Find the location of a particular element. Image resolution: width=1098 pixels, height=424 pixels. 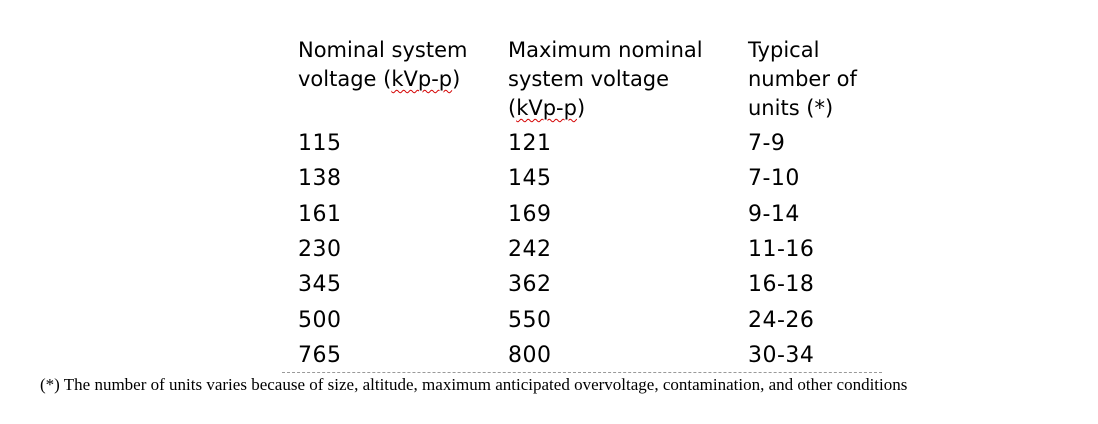

header-typical-units: Typical number of units (*) is located at coordinates (802, 79).